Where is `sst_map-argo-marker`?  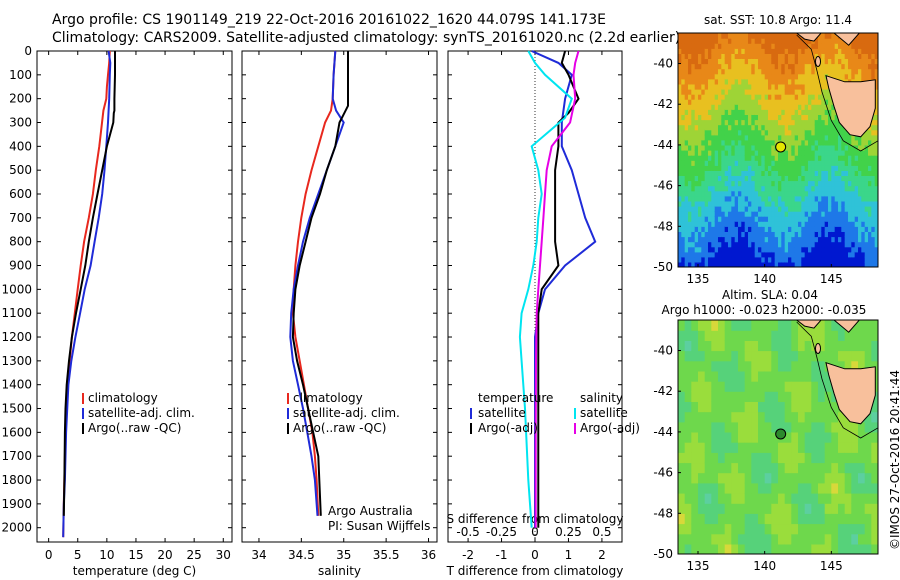
sst_map-argo-marker is located at coordinates (781, 147).